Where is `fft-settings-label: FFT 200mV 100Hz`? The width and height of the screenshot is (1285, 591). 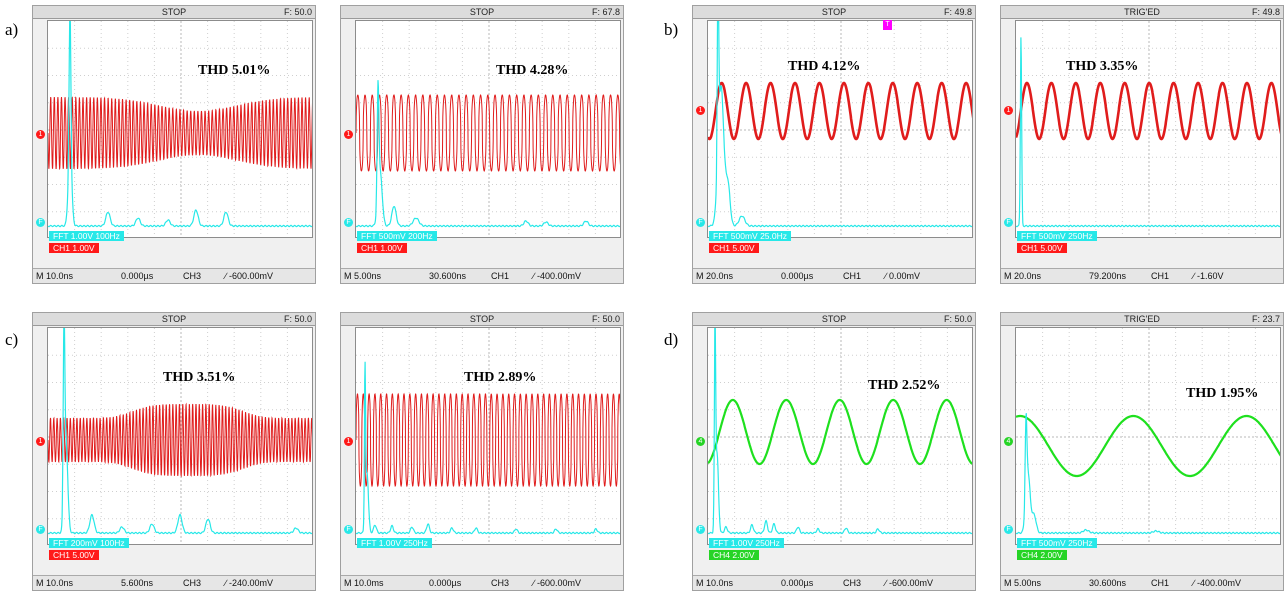 fft-settings-label: FFT 200mV 100Hz is located at coordinates (89, 543).